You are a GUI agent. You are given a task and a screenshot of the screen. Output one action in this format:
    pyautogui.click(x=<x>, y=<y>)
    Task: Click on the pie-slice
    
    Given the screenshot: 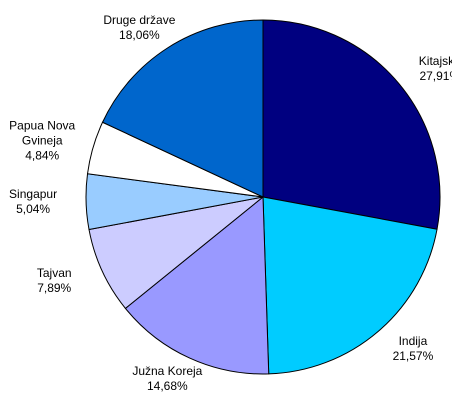 What is the action you would take?
    pyautogui.click(x=197, y=285)
    